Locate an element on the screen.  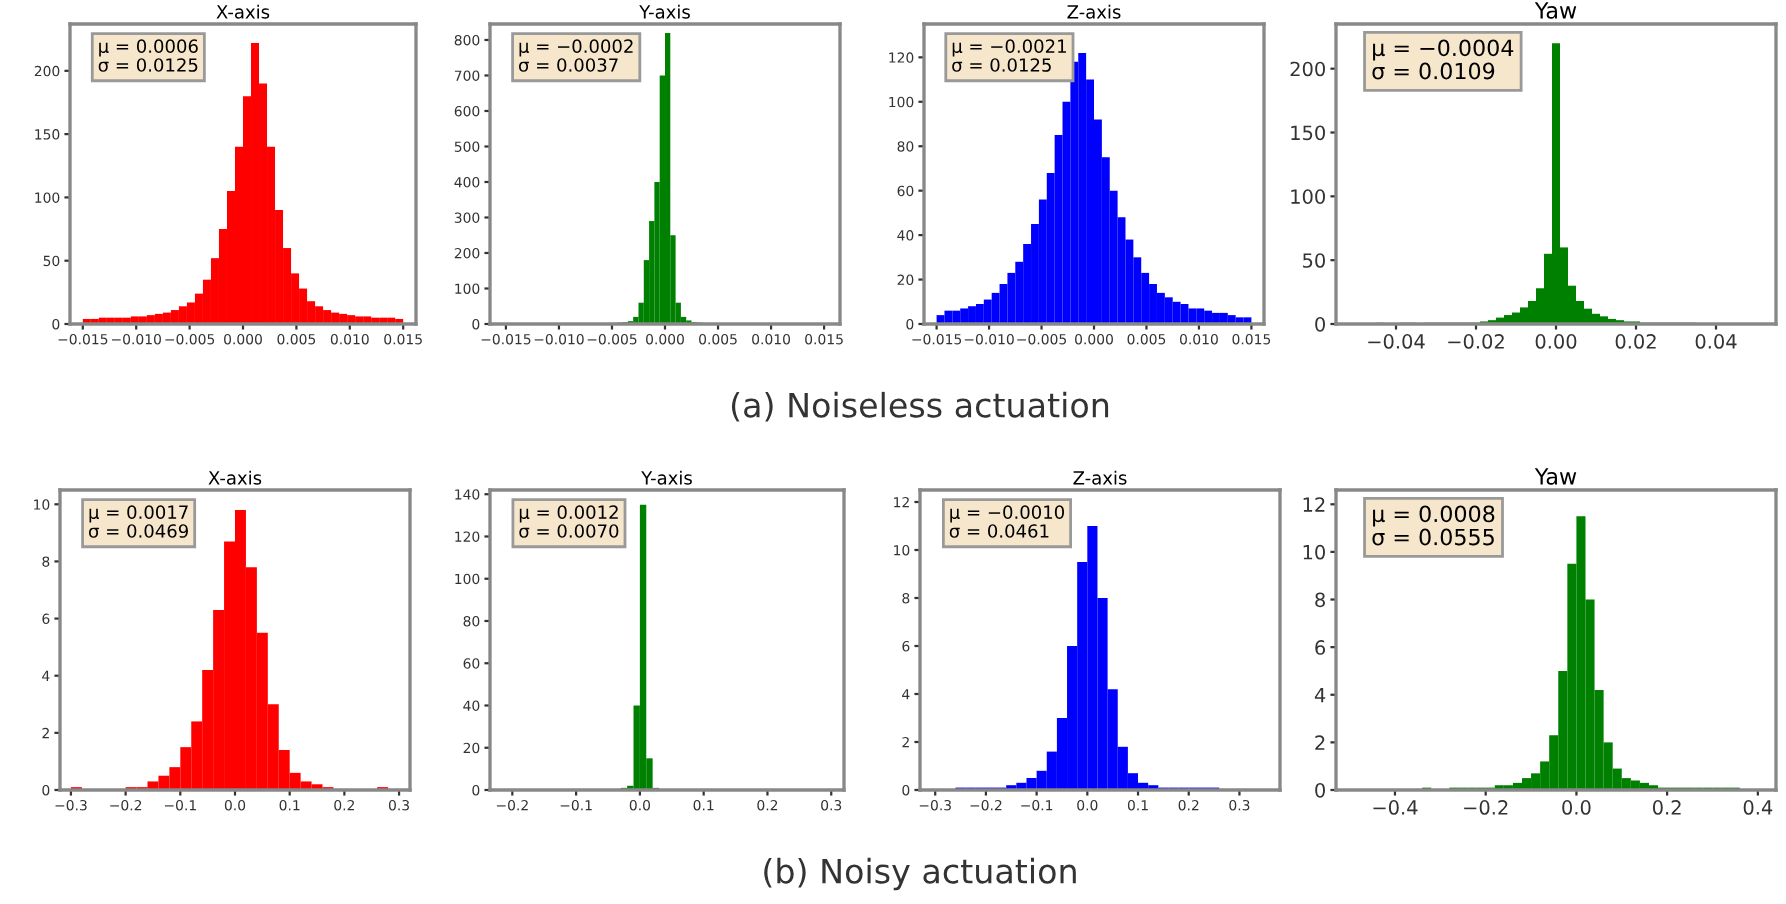
annotation: μ = −0.0004 σ = 0.0109 is located at coordinates (1443, 59).